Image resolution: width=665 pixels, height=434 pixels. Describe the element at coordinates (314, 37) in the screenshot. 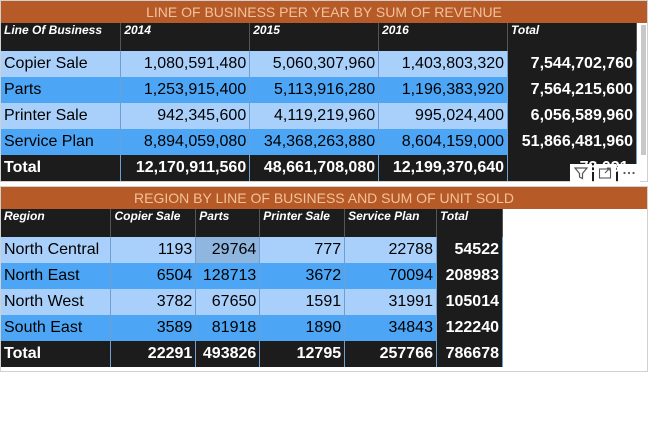

I see `column-header-2015: 2015` at that location.